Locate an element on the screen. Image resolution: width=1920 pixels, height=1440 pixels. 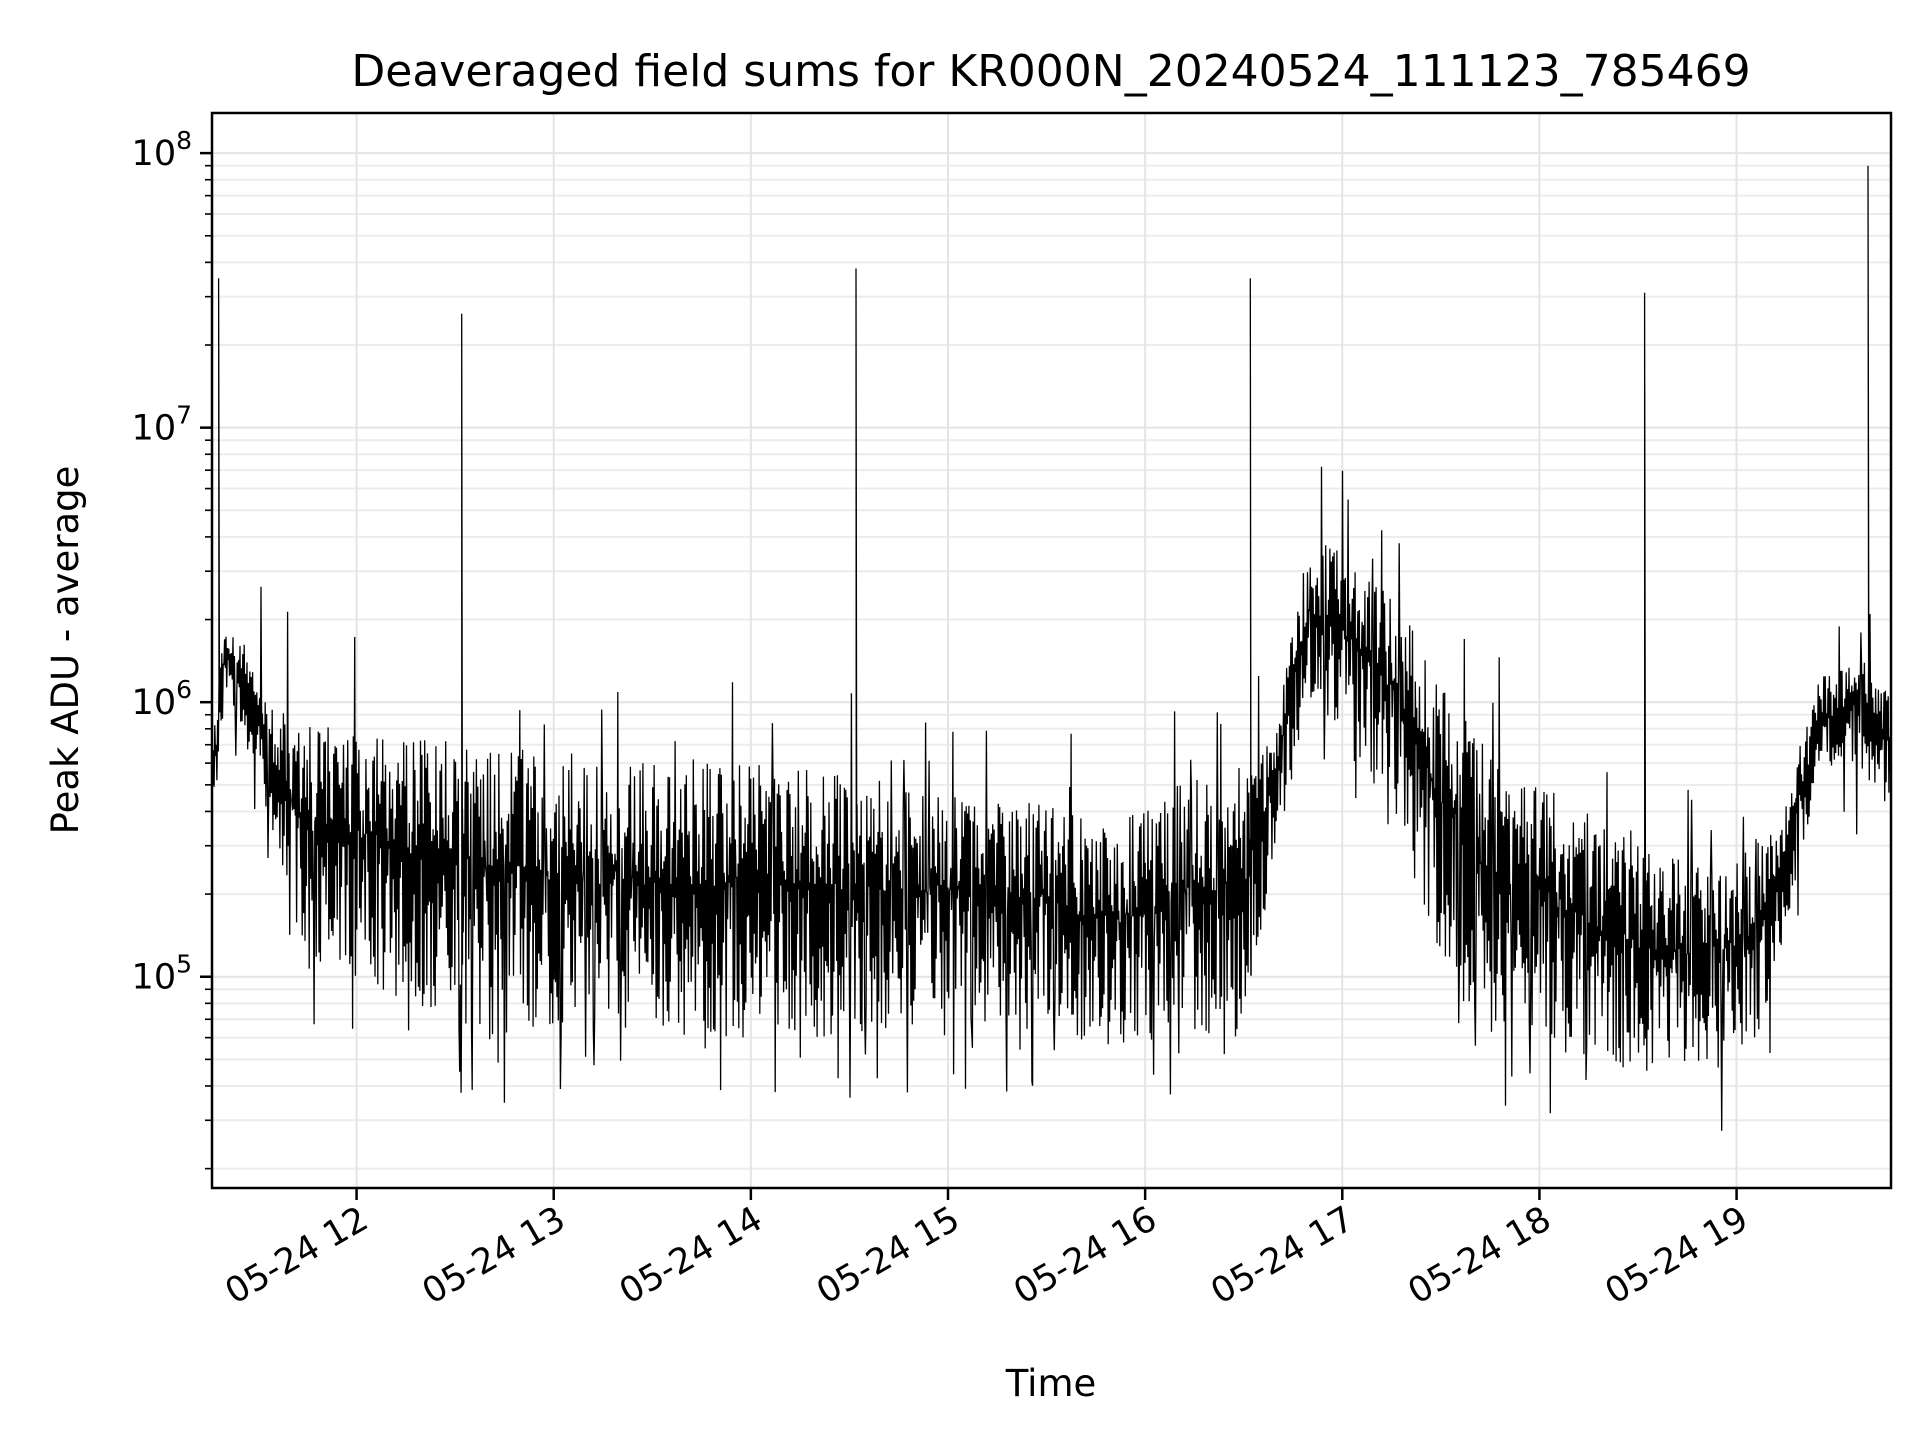
y-tick-label: 10⁸ is located at coordinates (162, 150).